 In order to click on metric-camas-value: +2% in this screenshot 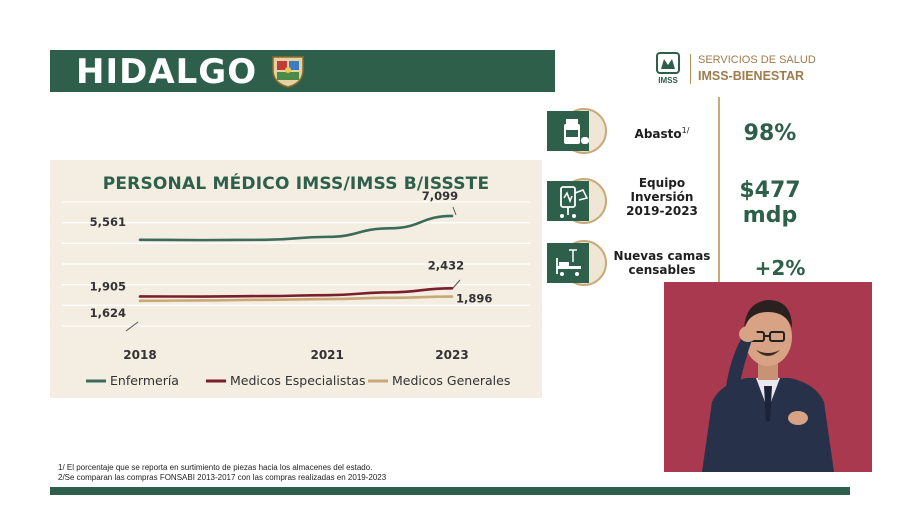, I will do `click(780, 268)`.